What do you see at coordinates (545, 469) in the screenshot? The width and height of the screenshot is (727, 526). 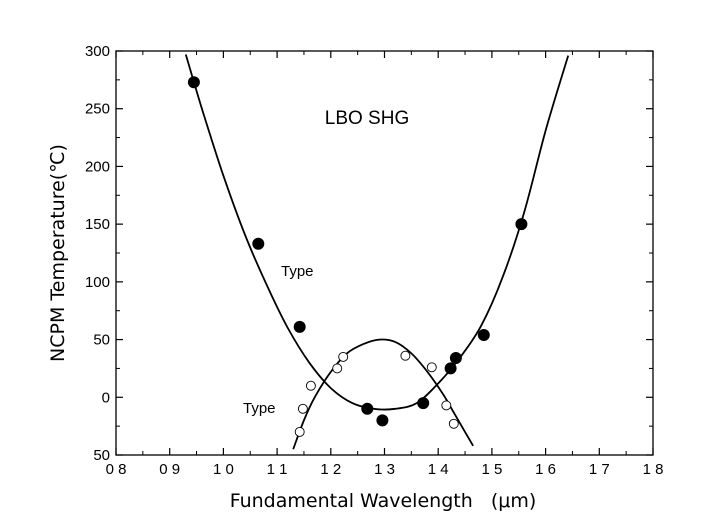 I see `x-tick-label: 1 6` at bounding box center [545, 469].